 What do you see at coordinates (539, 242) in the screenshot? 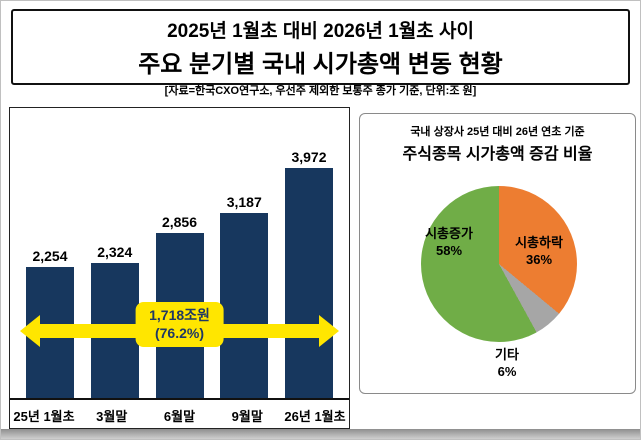
I see `pie-label-decrease-text: 시총하락` at bounding box center [539, 242].